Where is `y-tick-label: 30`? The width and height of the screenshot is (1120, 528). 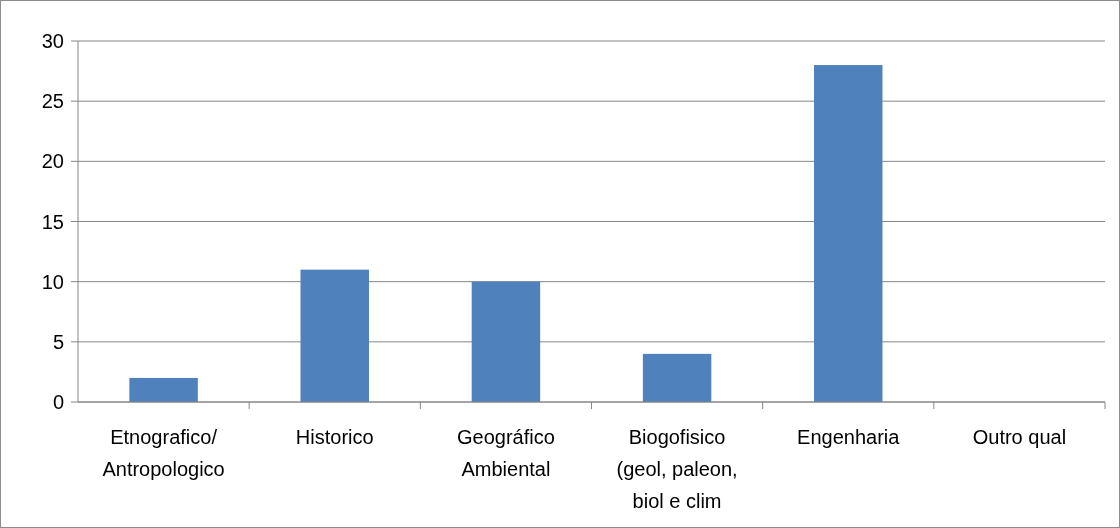
y-tick-label: 30 is located at coordinates (52, 41).